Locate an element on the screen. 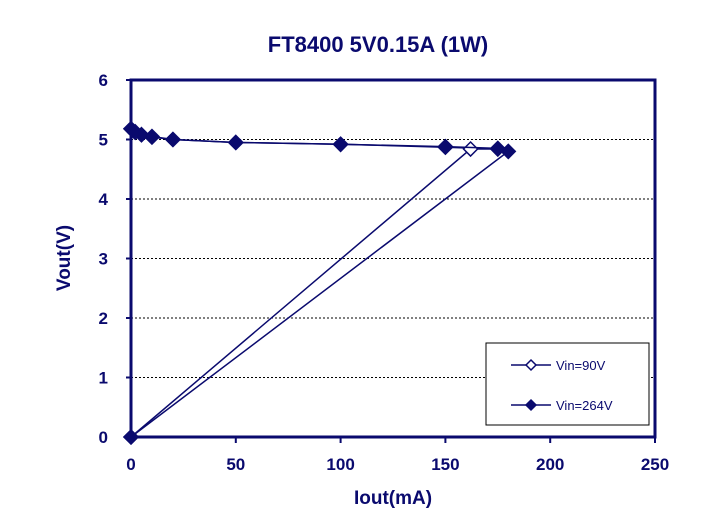  x-tick-label: 50 is located at coordinates (235, 464).